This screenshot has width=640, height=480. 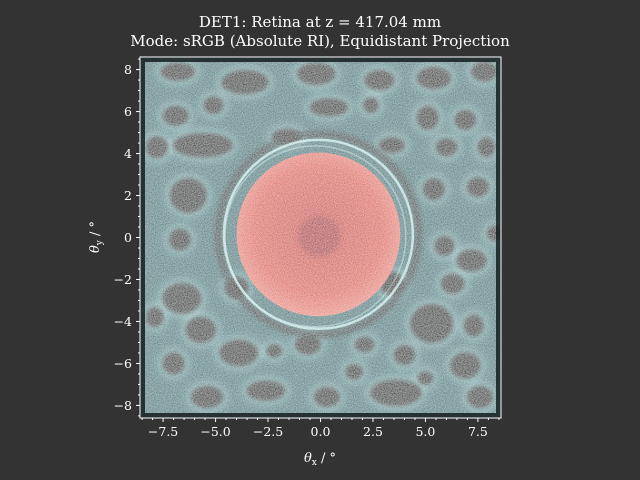 I want to click on x-axis-label-symbol: θ, so click(x=308, y=458).